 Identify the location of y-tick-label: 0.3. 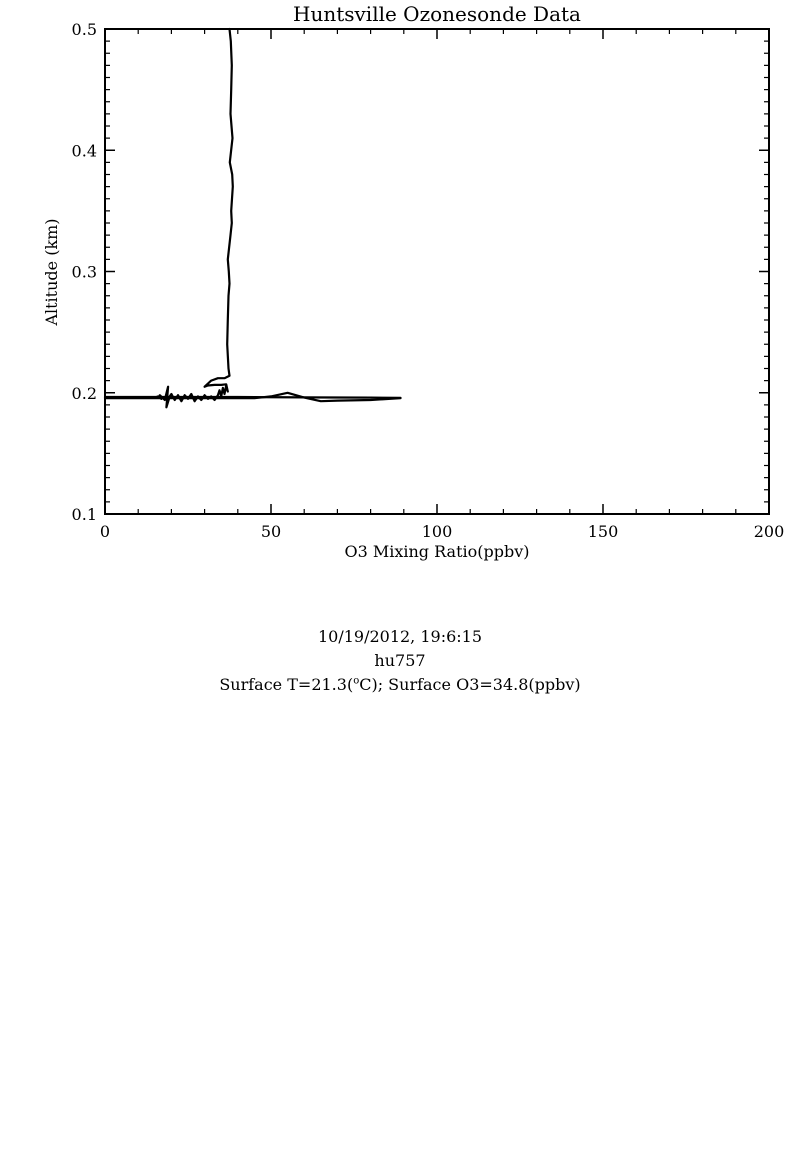
(84, 272).